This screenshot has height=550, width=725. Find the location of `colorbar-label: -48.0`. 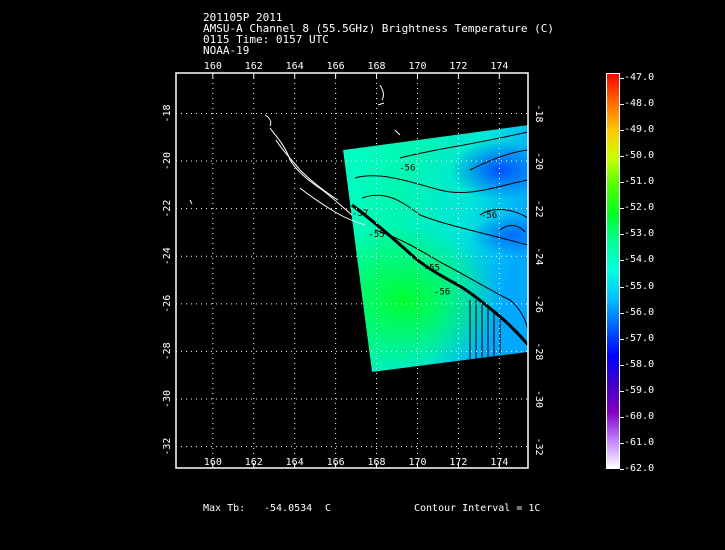

colorbar-label: -48.0 is located at coordinates (639, 104).